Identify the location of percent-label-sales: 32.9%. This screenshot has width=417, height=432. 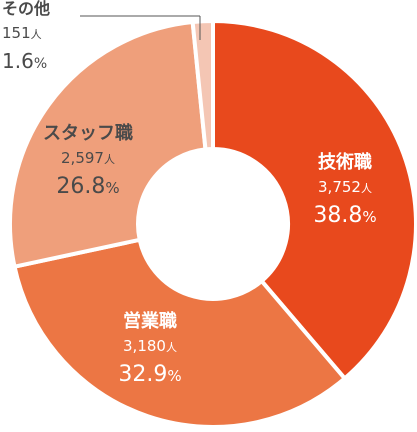
(149, 374).